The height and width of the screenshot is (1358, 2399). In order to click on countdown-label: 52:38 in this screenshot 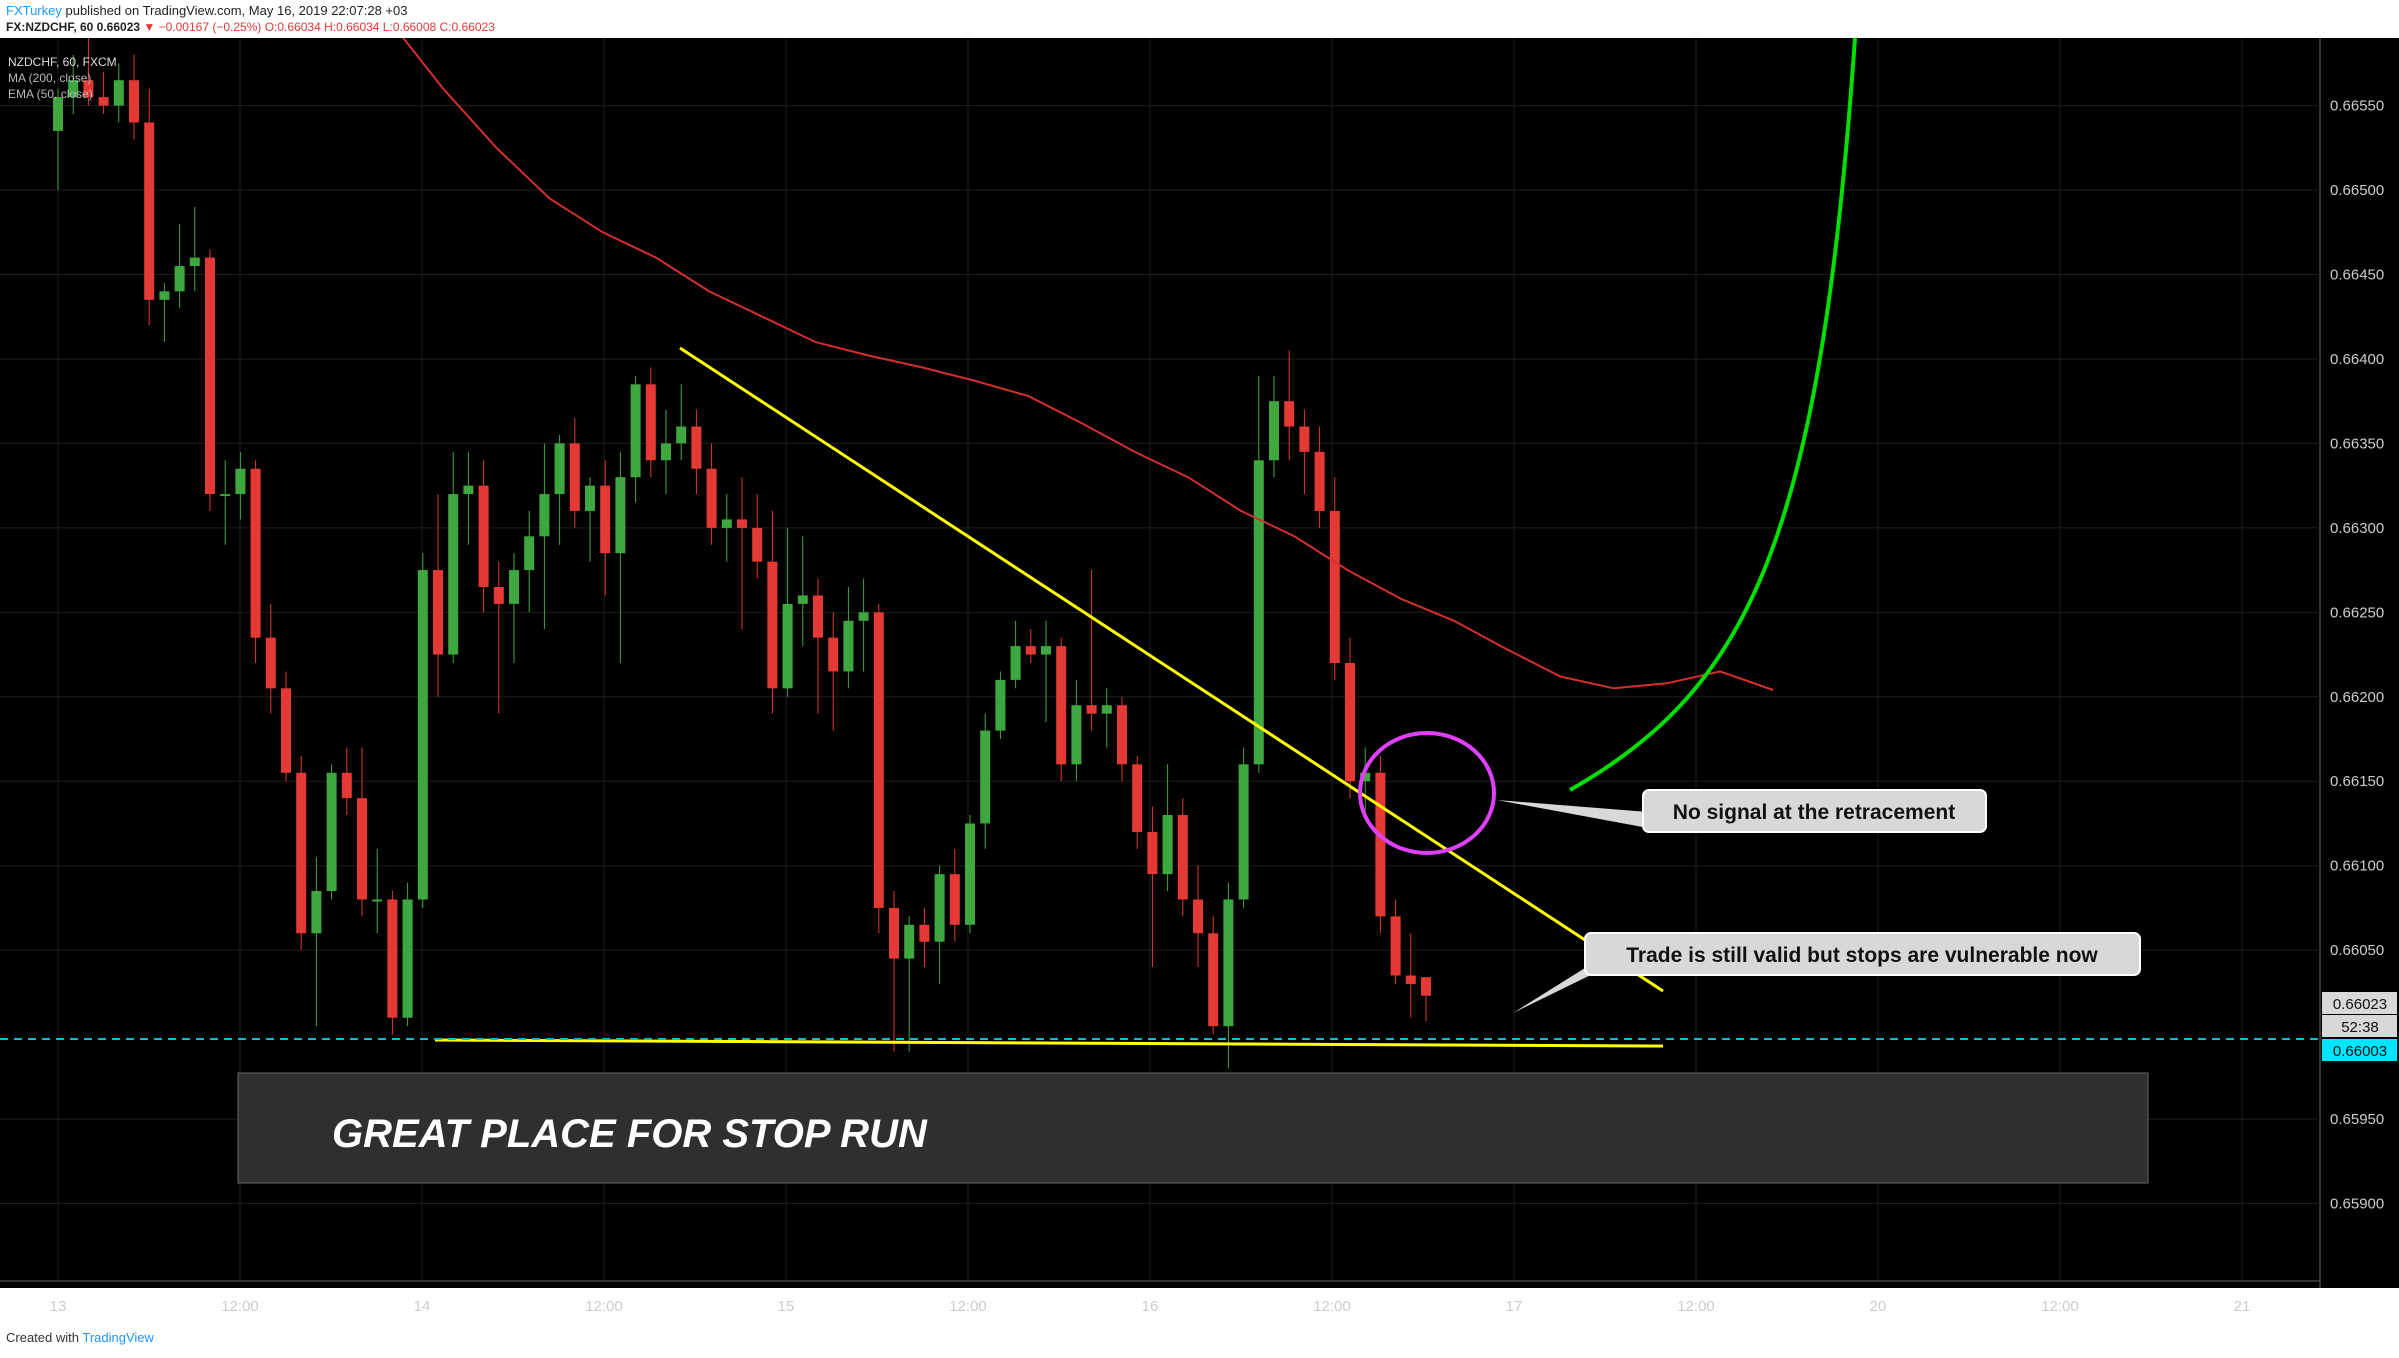, I will do `click(2360, 1027)`.